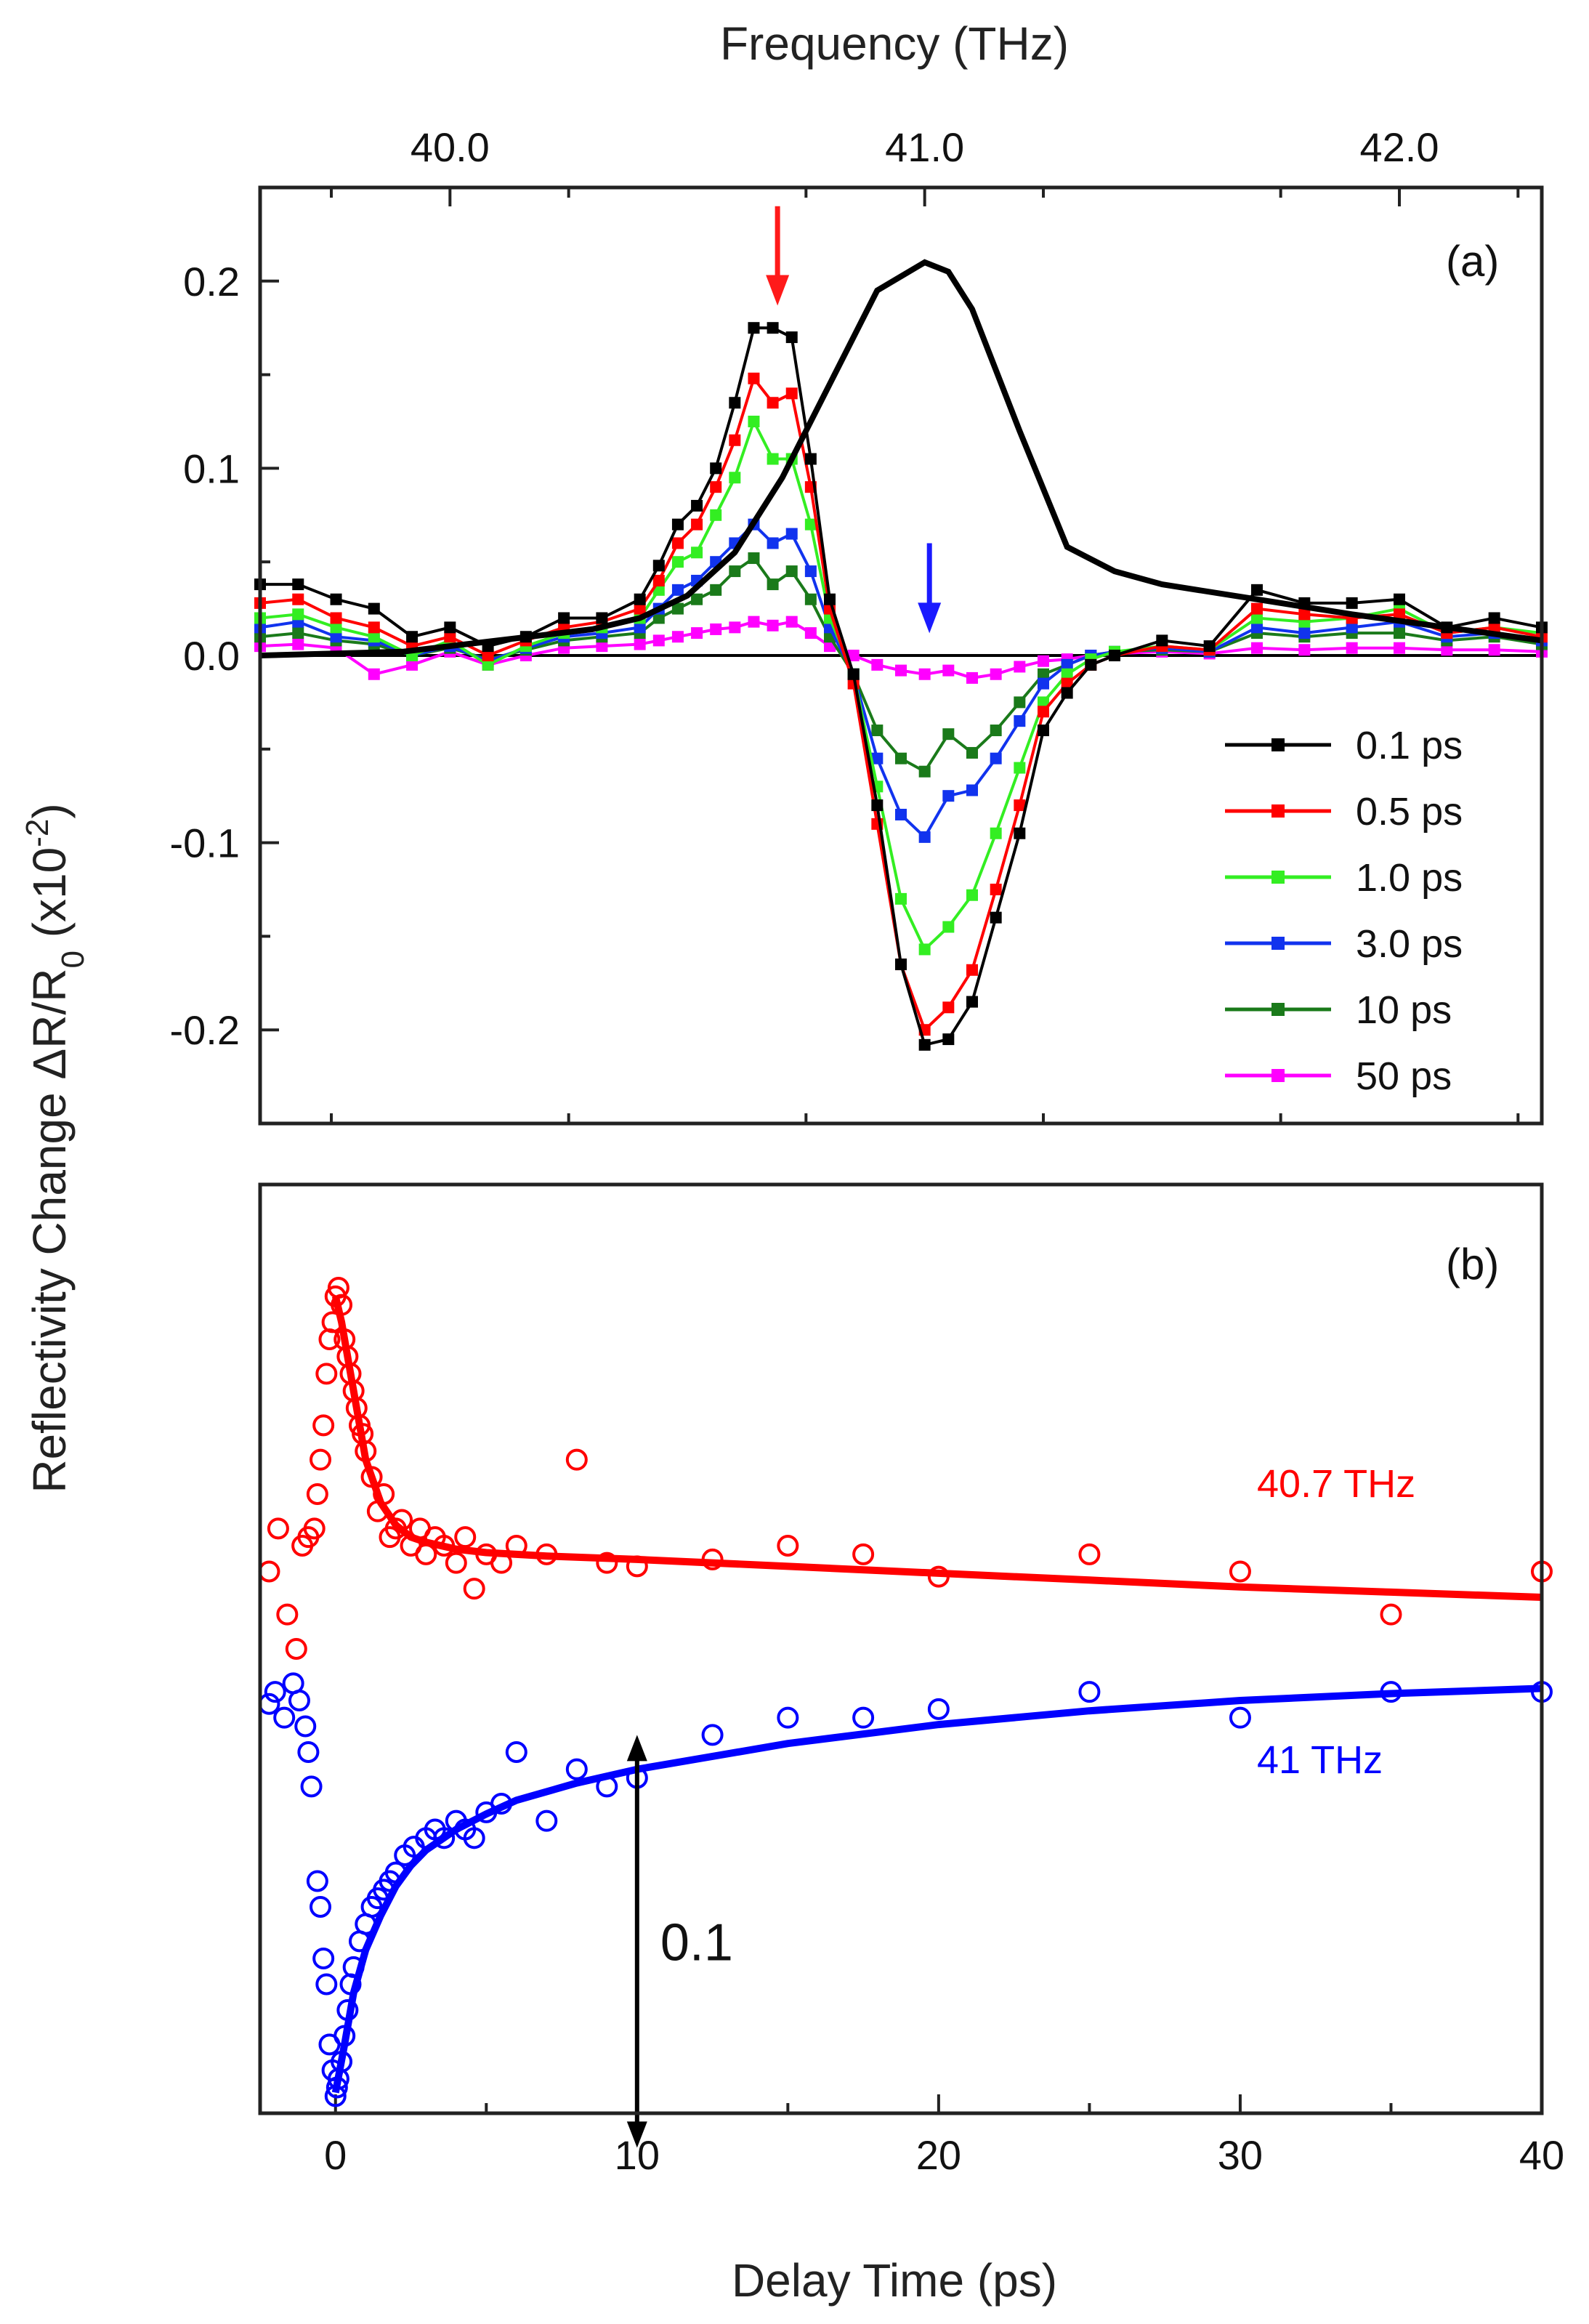  What do you see at coordinates (335, 2155) in the screenshot?
I see `x-tick-label: 0` at bounding box center [335, 2155].